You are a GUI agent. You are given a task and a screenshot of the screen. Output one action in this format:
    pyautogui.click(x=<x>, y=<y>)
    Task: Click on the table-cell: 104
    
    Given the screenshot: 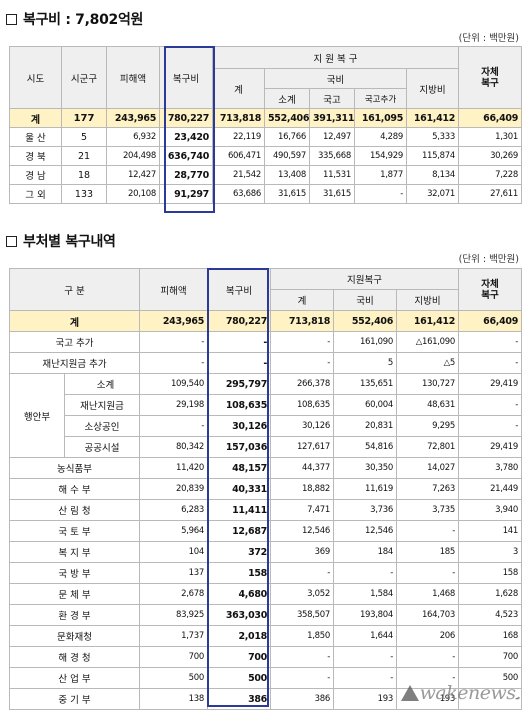 What is the action you would take?
    pyautogui.click(x=173, y=552)
    